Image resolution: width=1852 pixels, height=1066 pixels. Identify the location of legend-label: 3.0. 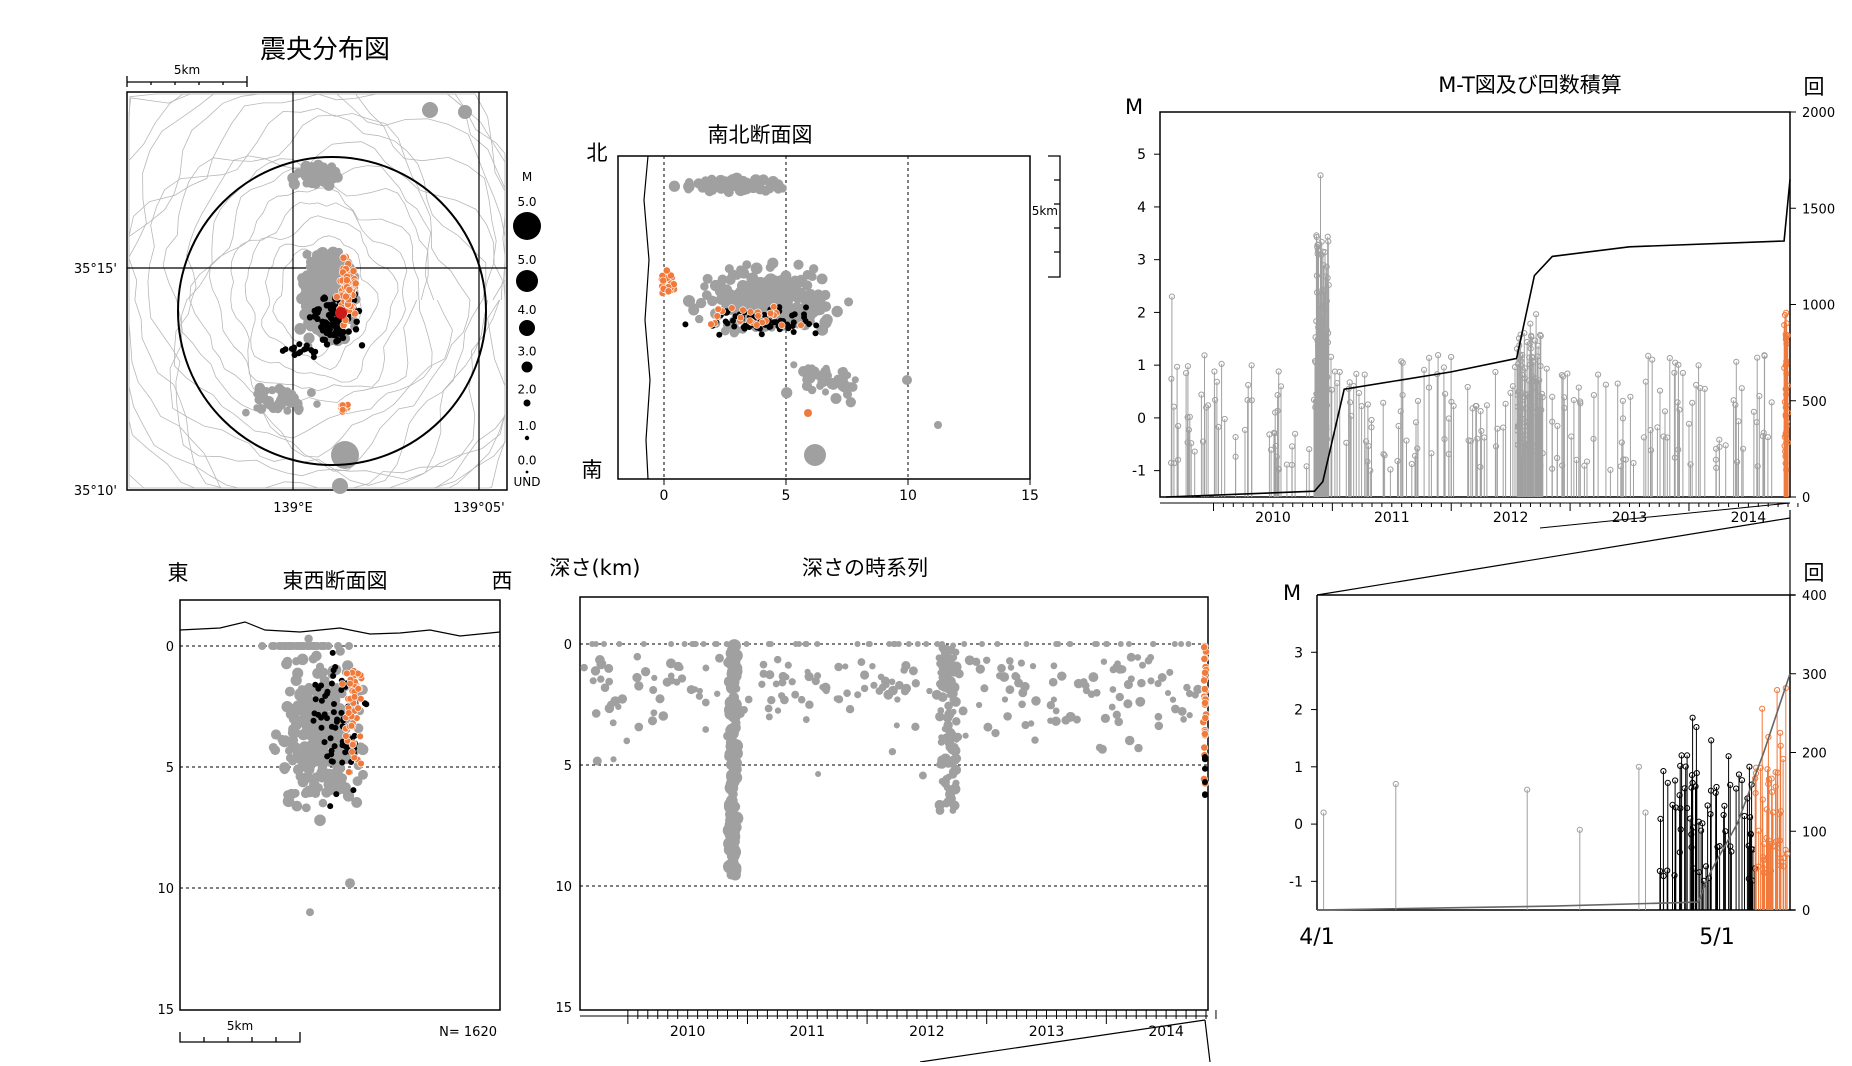
(526, 352).